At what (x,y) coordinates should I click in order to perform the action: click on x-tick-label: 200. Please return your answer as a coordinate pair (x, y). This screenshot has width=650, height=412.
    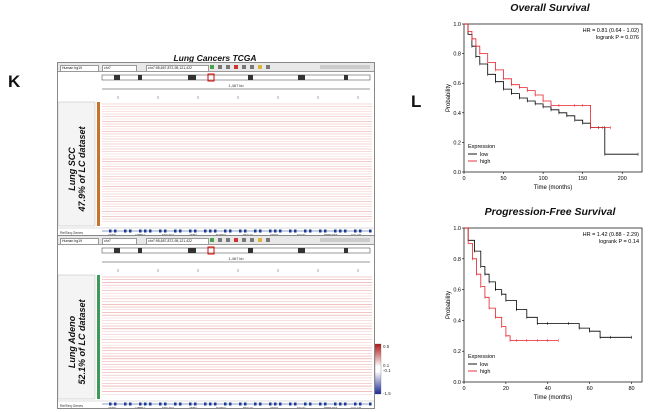
    Looking at the image, I should click on (622, 179).